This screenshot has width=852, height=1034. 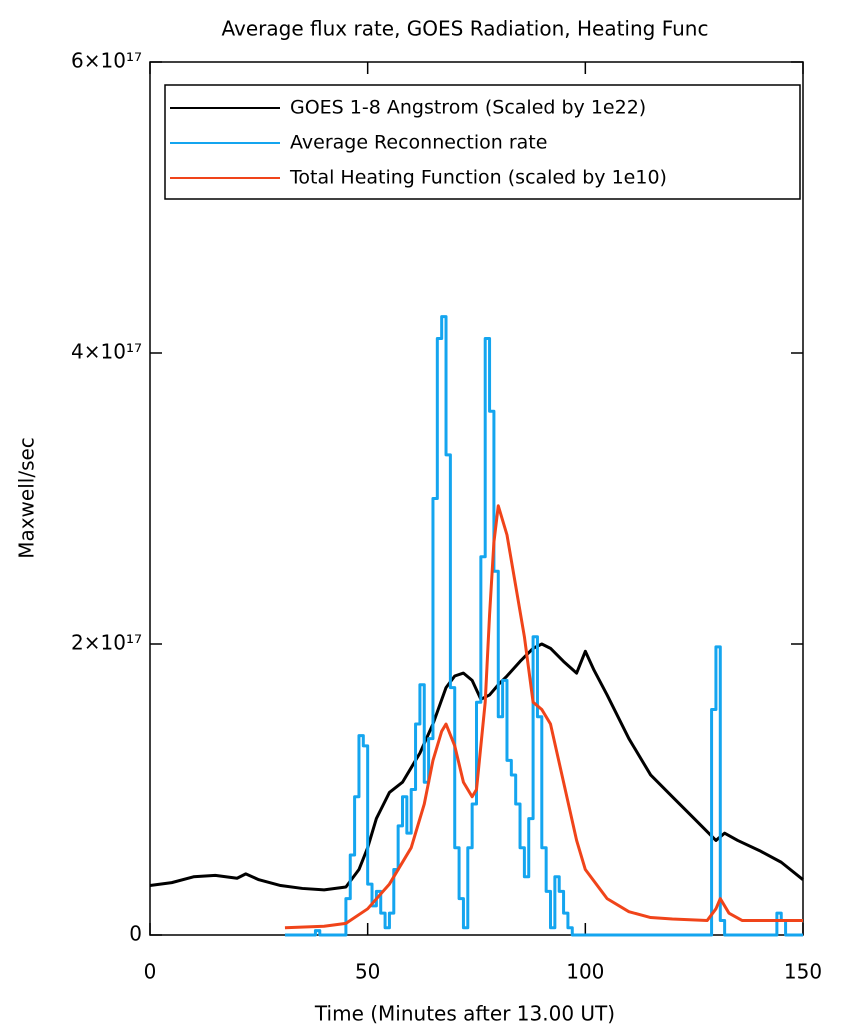 What do you see at coordinates (418, 143) in the screenshot?
I see `legend-label: Average Reconnection rate` at bounding box center [418, 143].